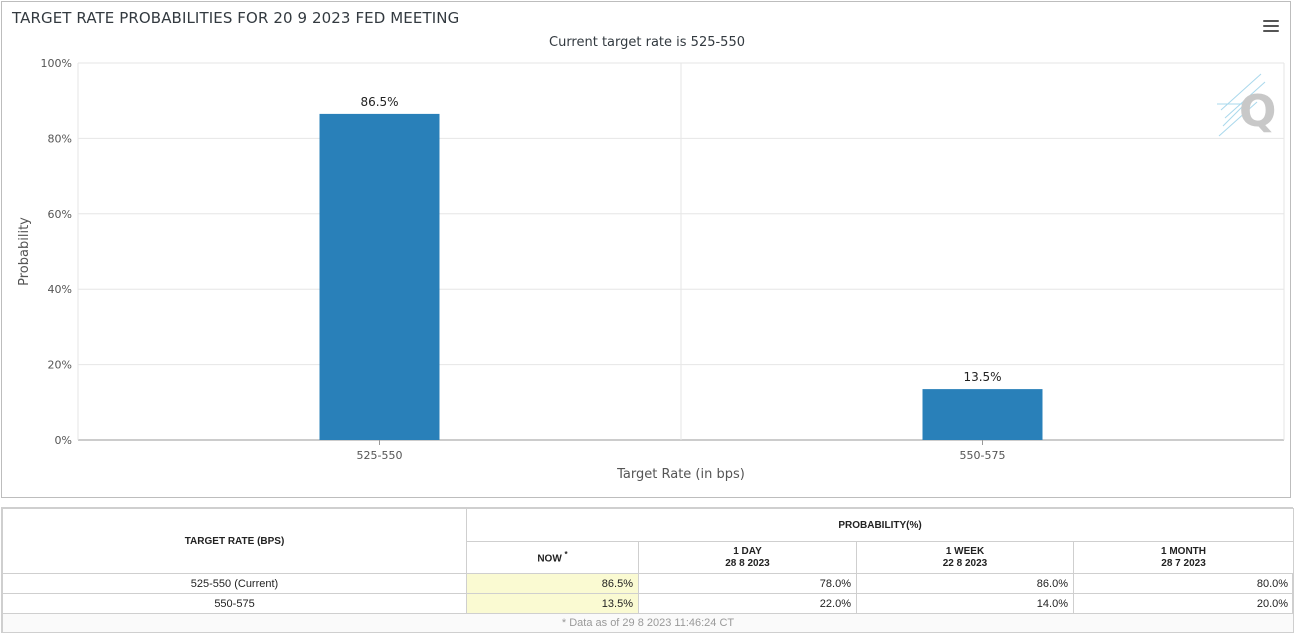  Describe the element at coordinates (965, 583) in the screenshot. I see `row-1-week: 86.0%` at that location.